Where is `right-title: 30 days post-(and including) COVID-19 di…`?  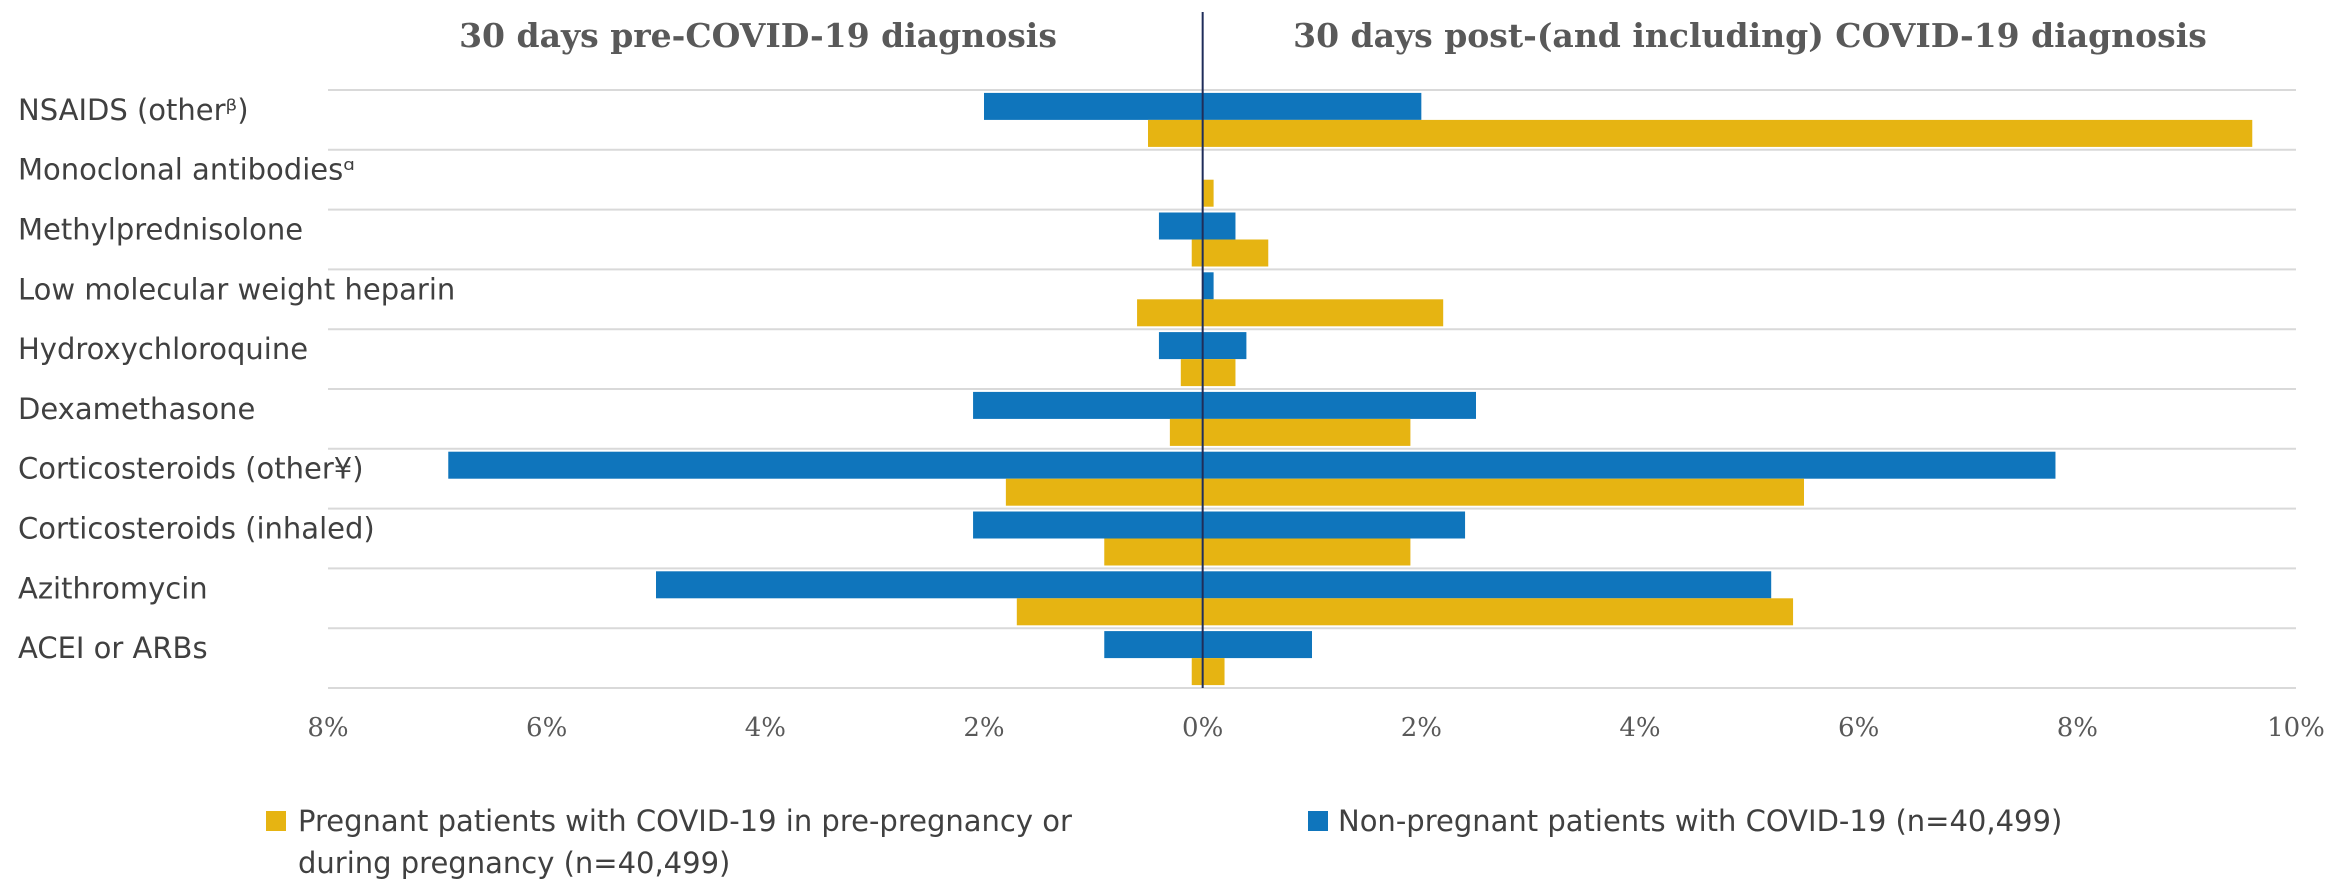 right-title: 30 days post-(and including) COVID-19 di… is located at coordinates (1750, 35).